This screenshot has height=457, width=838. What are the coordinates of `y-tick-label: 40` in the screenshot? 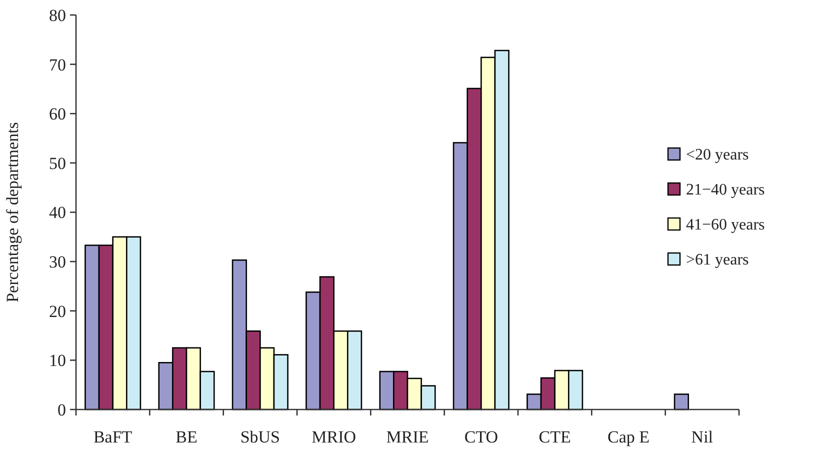 It's located at (57, 212).